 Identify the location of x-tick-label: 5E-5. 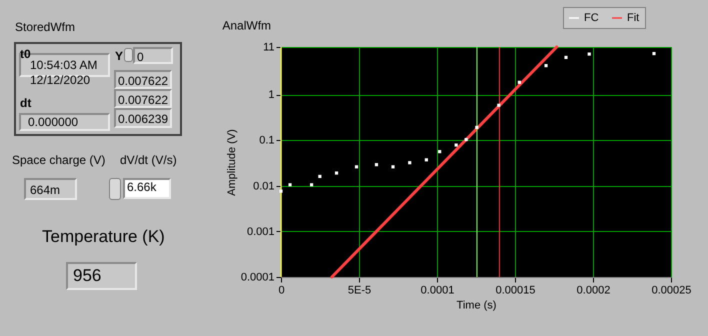
(360, 290).